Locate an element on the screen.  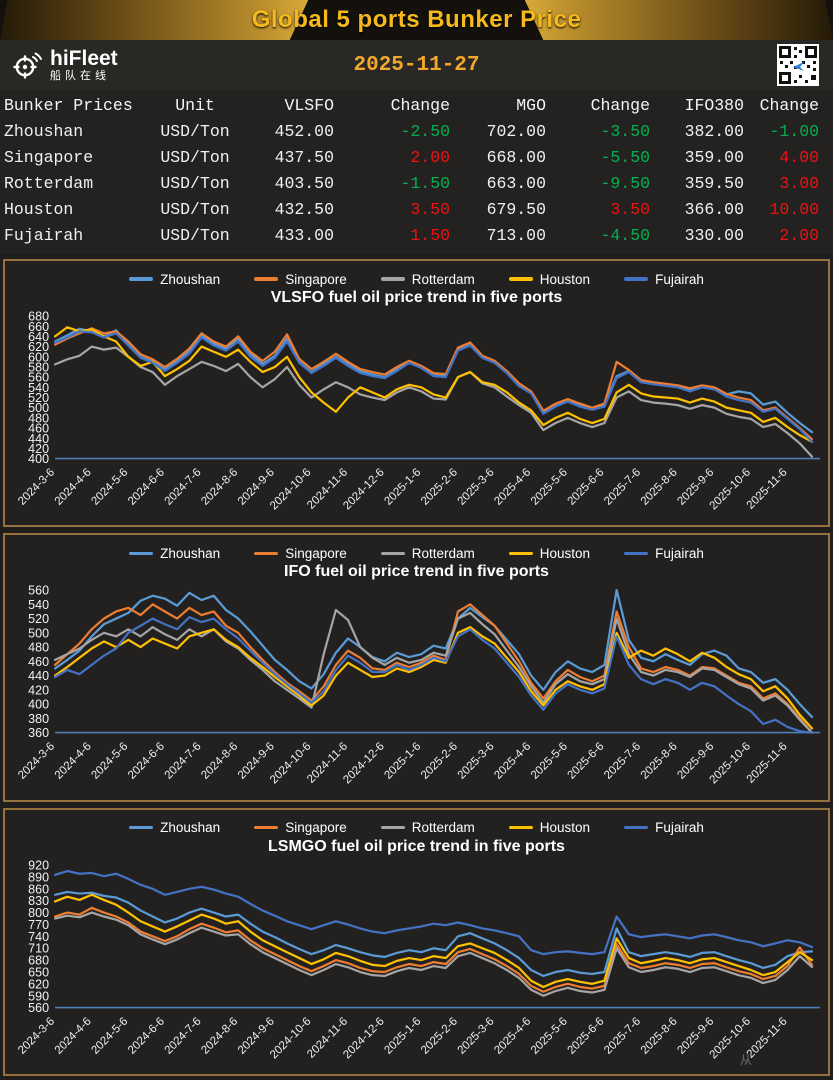
cell-value: 403.50 is located at coordinates (304, 183).